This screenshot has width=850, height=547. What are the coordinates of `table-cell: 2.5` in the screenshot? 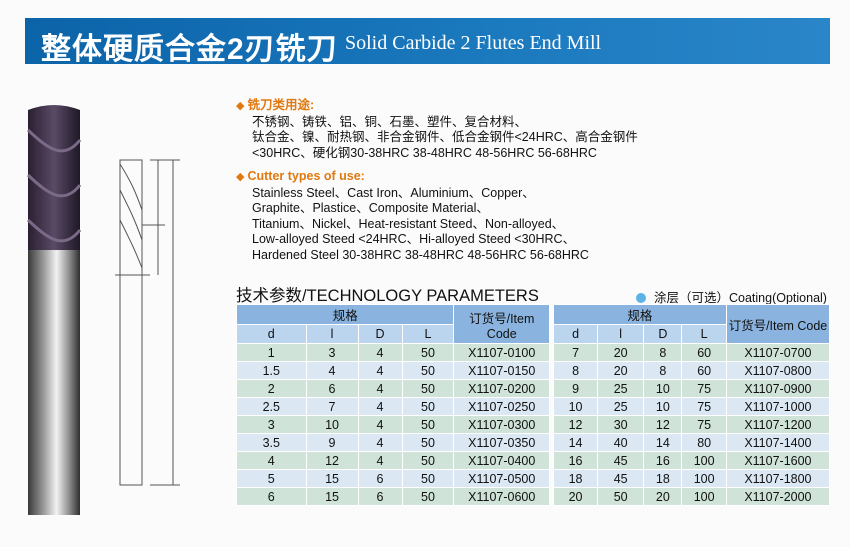 It's located at (271, 406).